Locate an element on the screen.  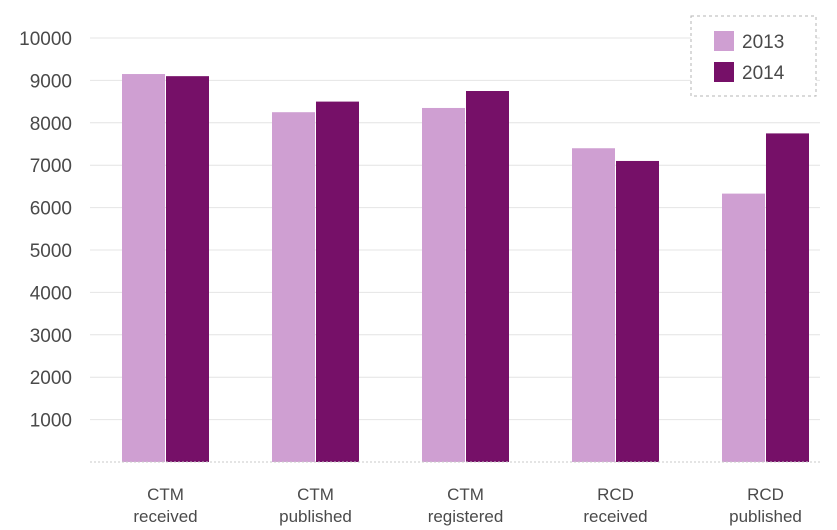
y-tick-label: 7000 is located at coordinates (51, 166).